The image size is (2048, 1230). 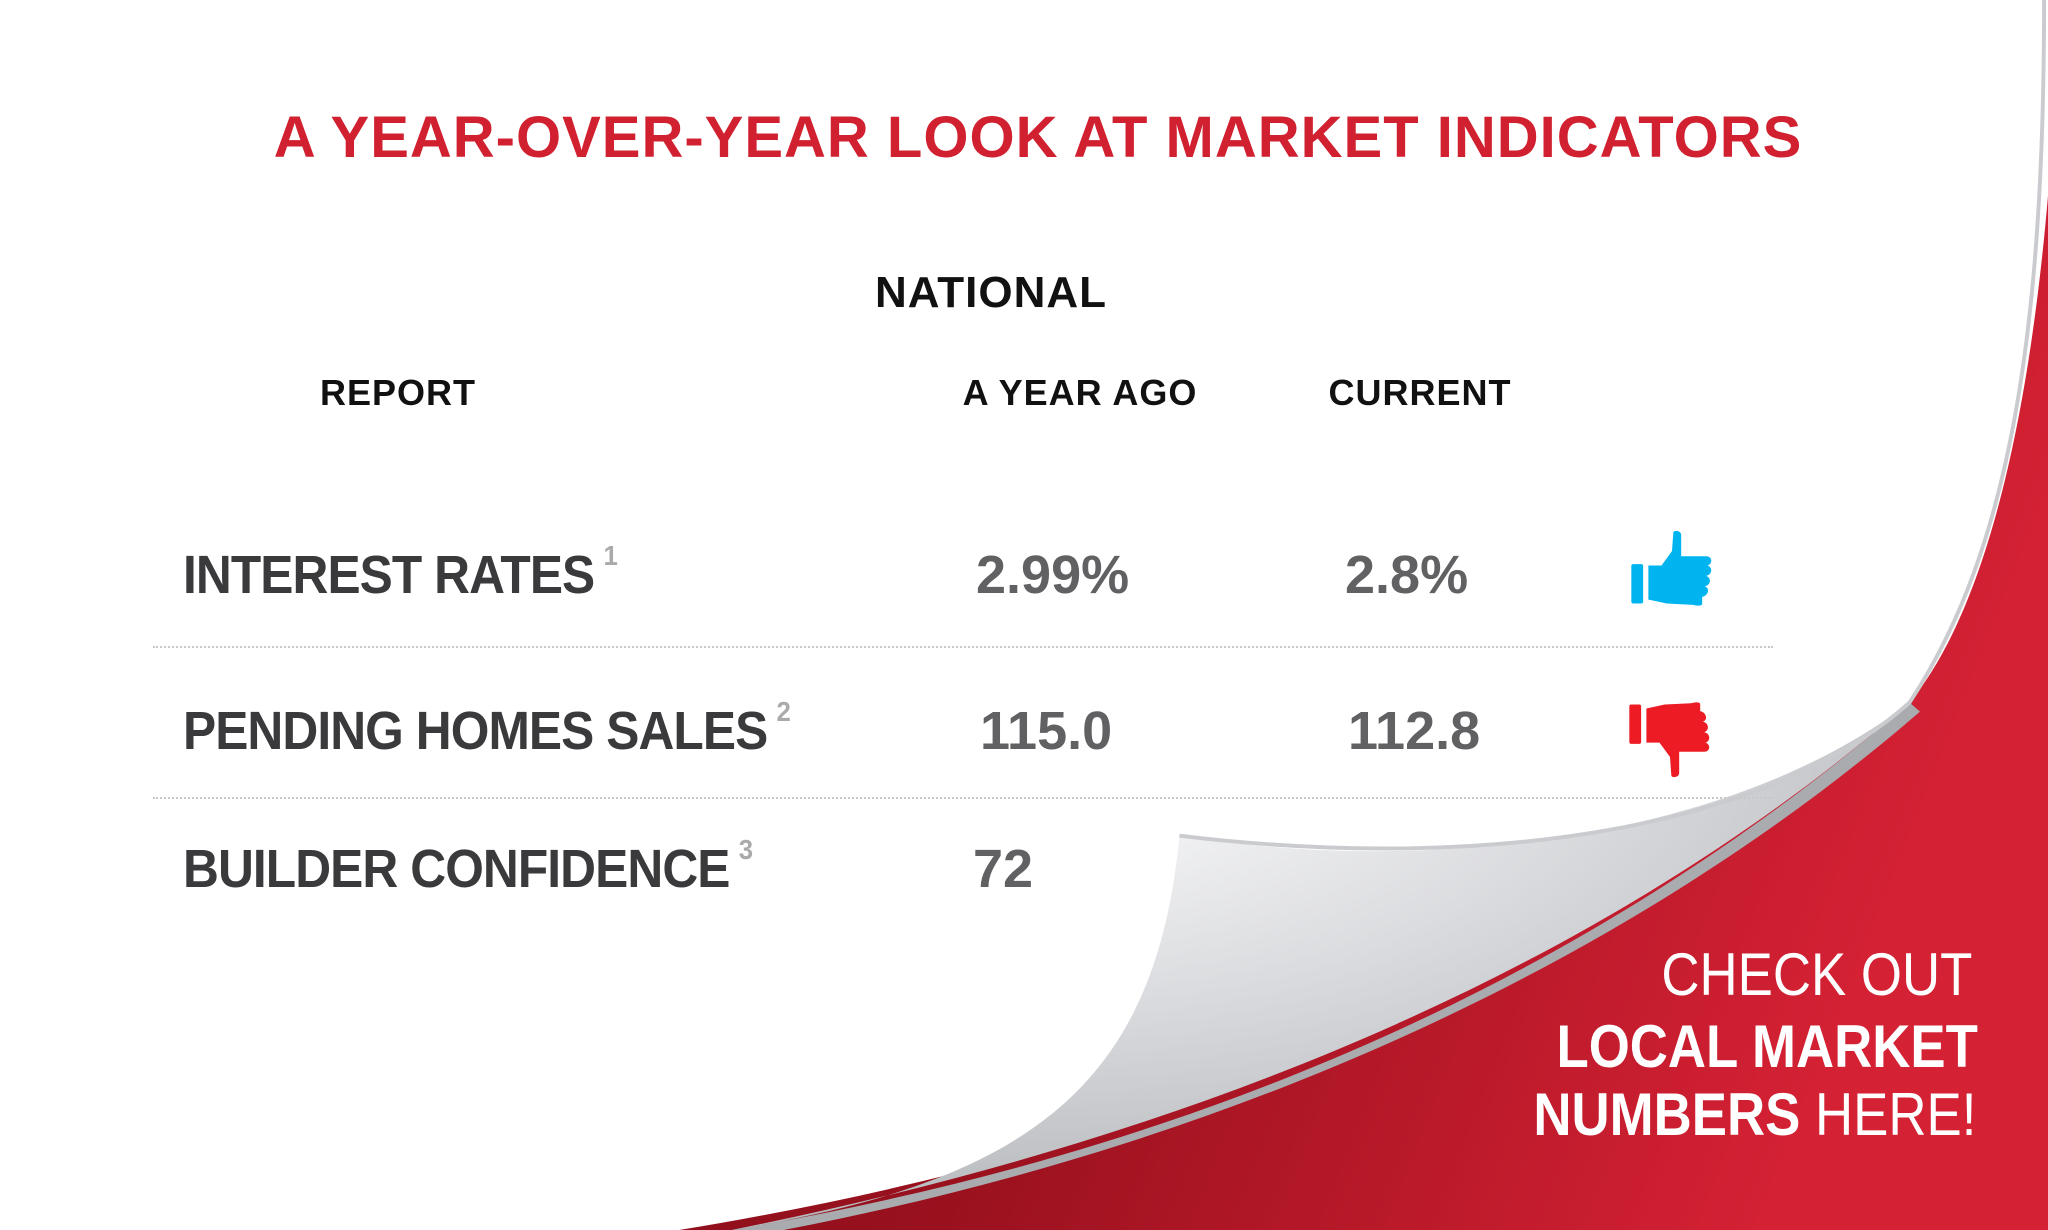 What do you see at coordinates (1669, 740) in the screenshot?
I see `thumbs-down-icon` at bounding box center [1669, 740].